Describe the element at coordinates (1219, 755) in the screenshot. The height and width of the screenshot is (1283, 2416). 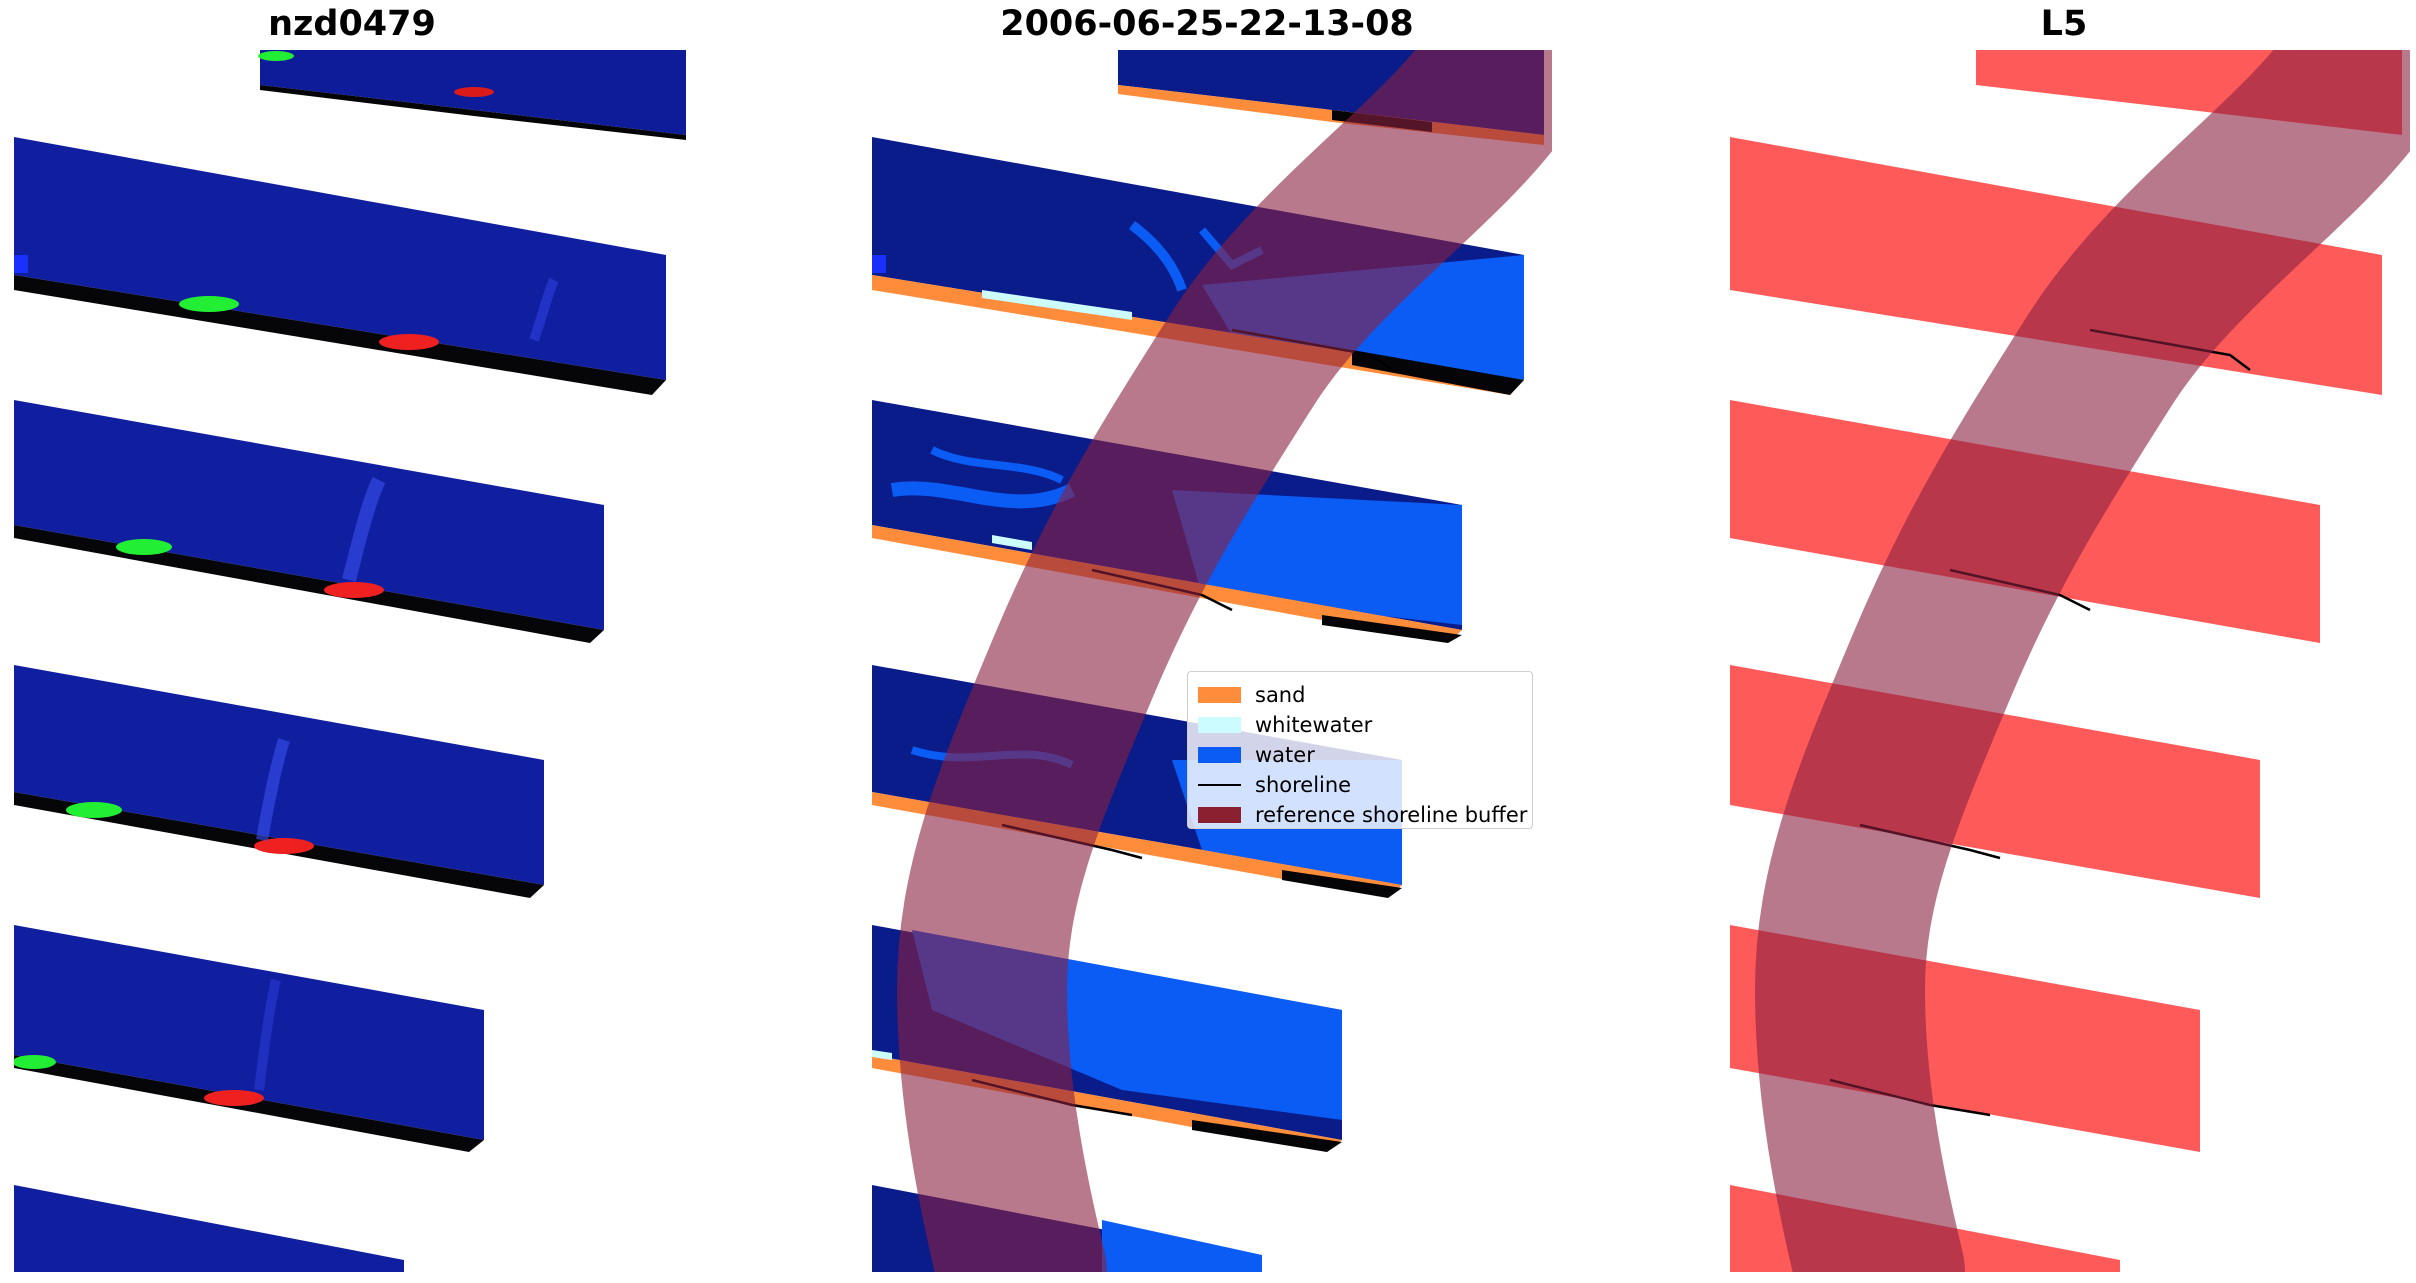
I see `water-swatch` at that location.